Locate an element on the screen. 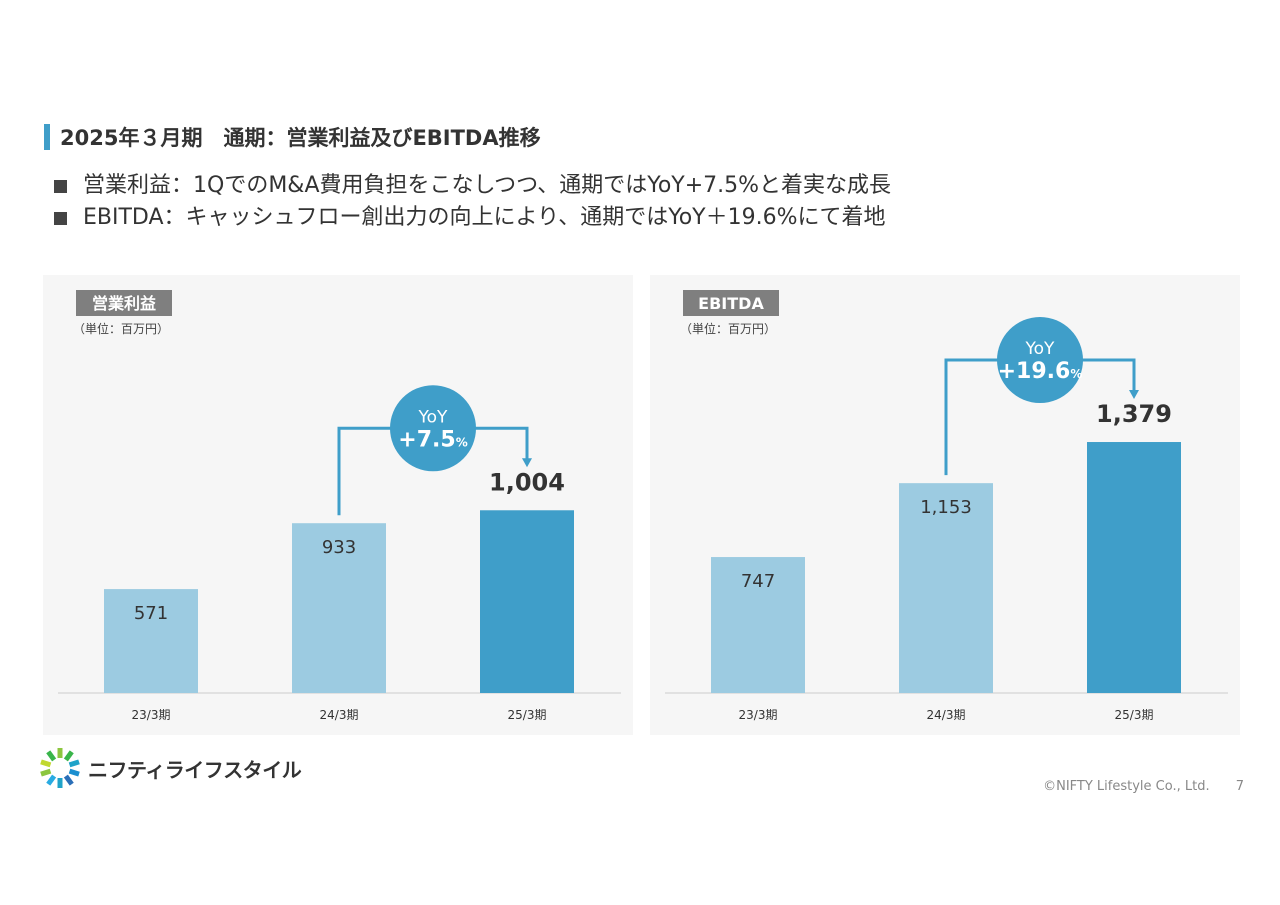 The width and height of the screenshot is (1280, 905). data-label: 1,379 is located at coordinates (1134, 414).